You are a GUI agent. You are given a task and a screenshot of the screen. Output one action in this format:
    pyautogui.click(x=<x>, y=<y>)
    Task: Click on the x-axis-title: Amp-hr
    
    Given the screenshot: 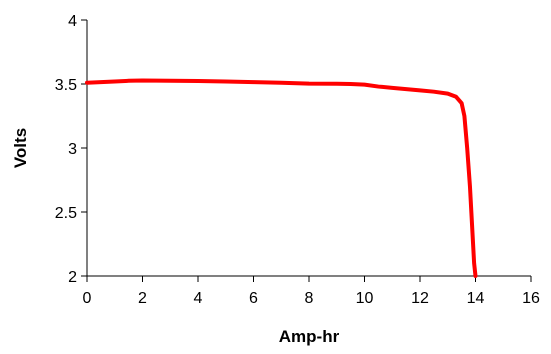 What is the action you would take?
    pyautogui.click(x=309, y=336)
    